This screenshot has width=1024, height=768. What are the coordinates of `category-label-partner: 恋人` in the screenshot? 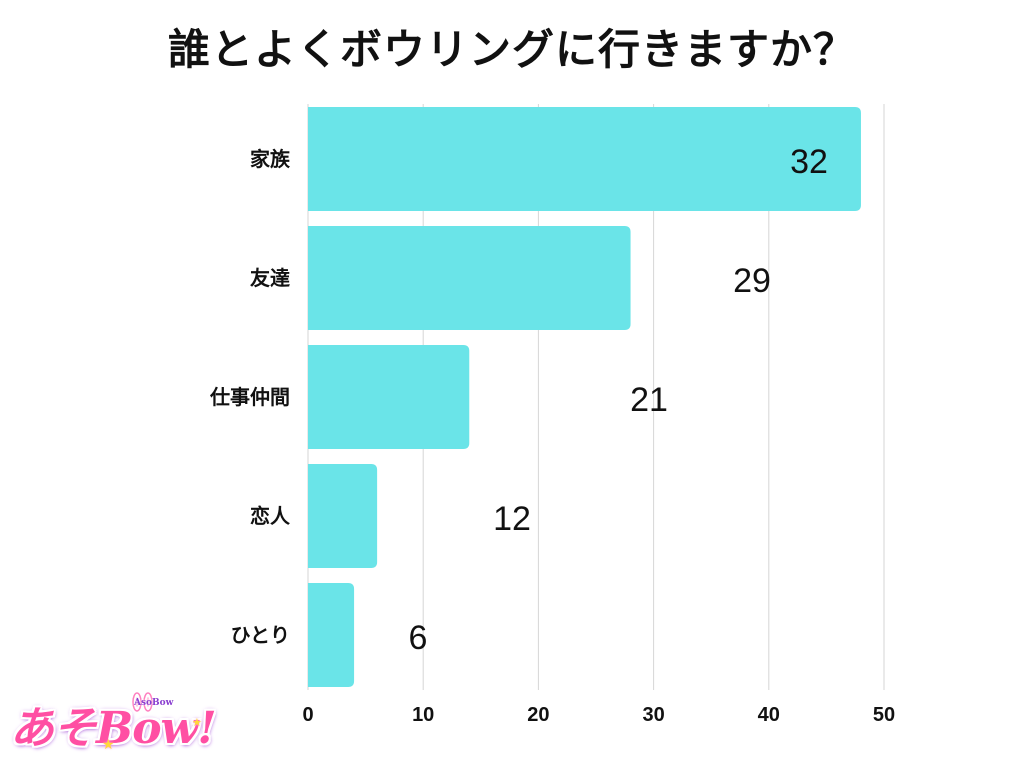 It's located at (270, 516).